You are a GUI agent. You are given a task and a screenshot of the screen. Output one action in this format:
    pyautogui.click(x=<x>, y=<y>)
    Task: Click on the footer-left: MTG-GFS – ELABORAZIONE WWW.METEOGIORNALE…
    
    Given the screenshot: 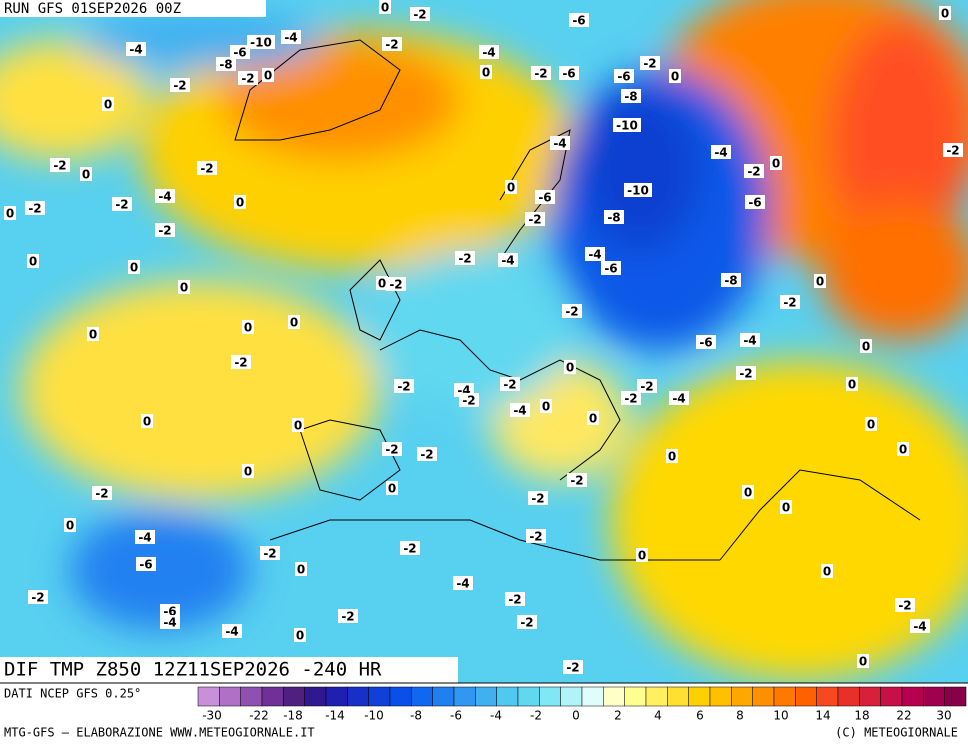 What is the action you would take?
    pyautogui.click(x=159, y=733)
    